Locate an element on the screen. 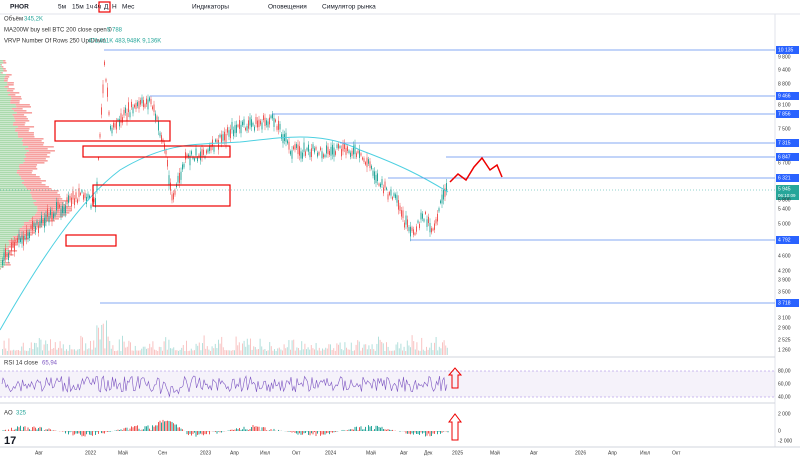 The width and height of the screenshot is (800, 464). toolbar-button: Оповещения is located at coordinates (287, 7).